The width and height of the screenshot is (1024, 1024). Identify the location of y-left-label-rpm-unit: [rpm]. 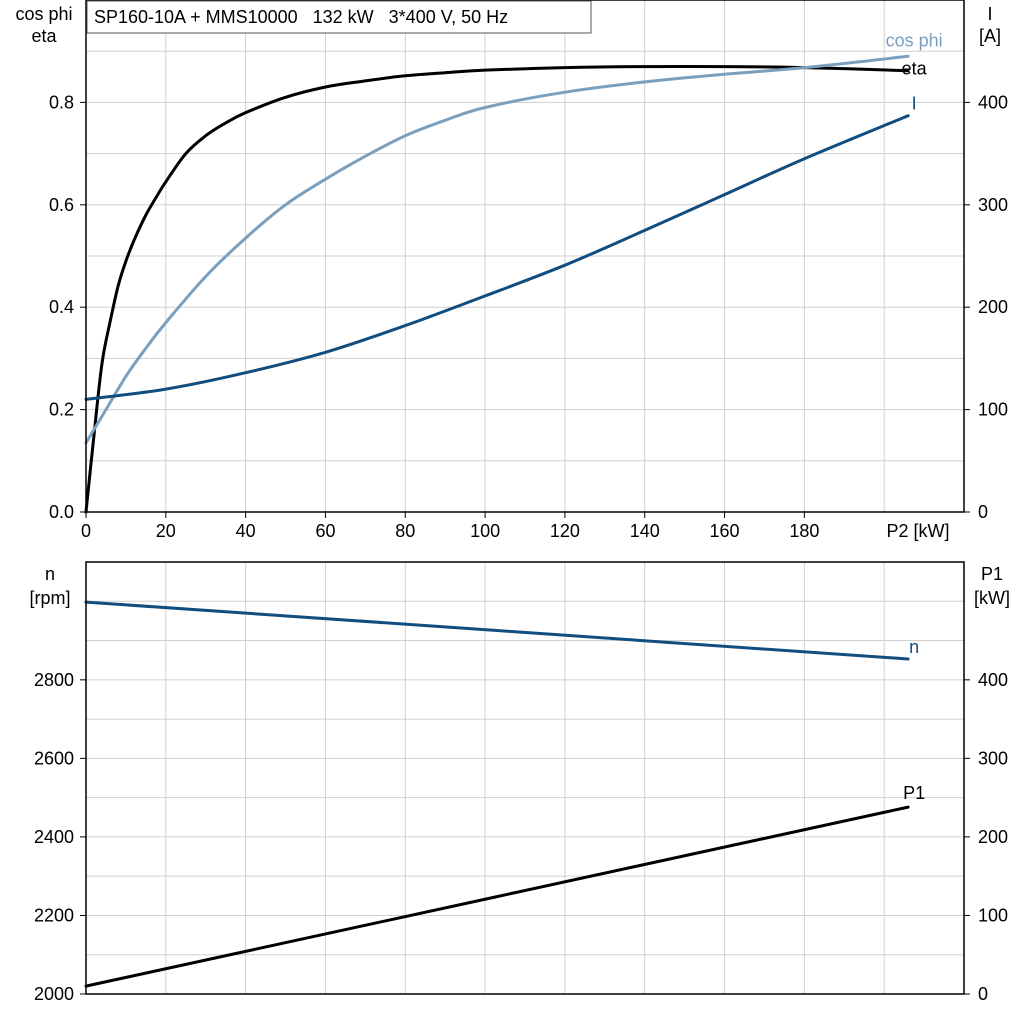
(49, 598).